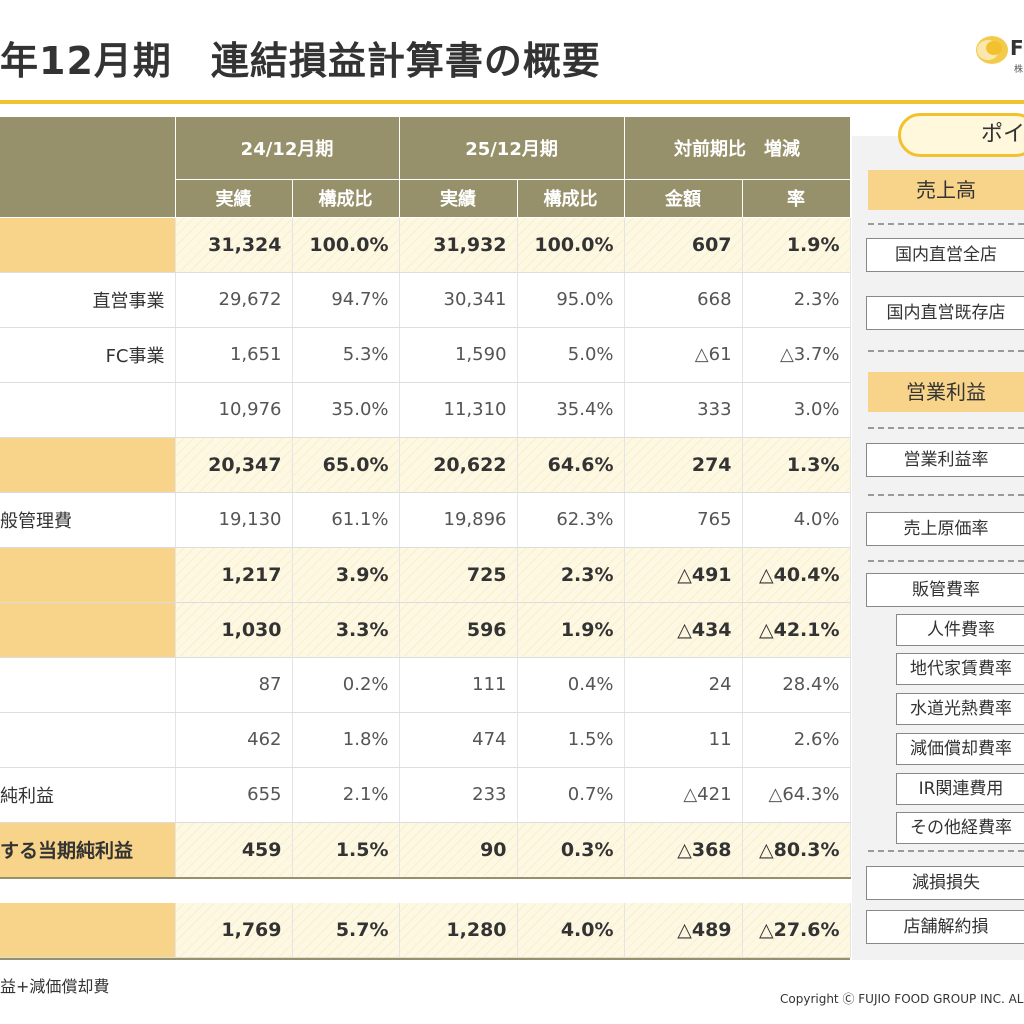 This screenshot has width=1024, height=1024. Describe the element at coordinates (458, 630) in the screenshot. I see `cell: 596` at that location.